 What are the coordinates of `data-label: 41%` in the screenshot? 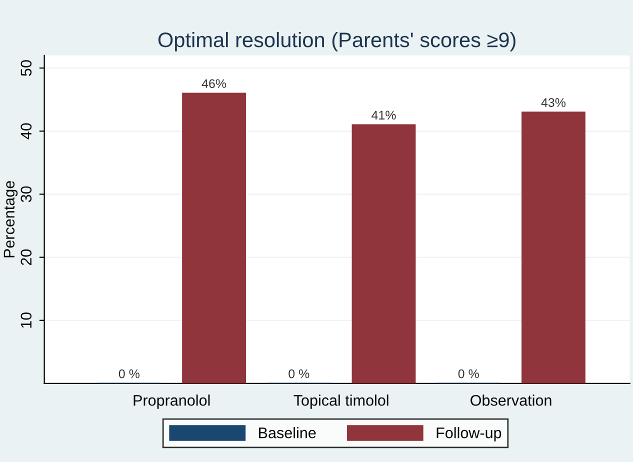 It's located at (384, 115).